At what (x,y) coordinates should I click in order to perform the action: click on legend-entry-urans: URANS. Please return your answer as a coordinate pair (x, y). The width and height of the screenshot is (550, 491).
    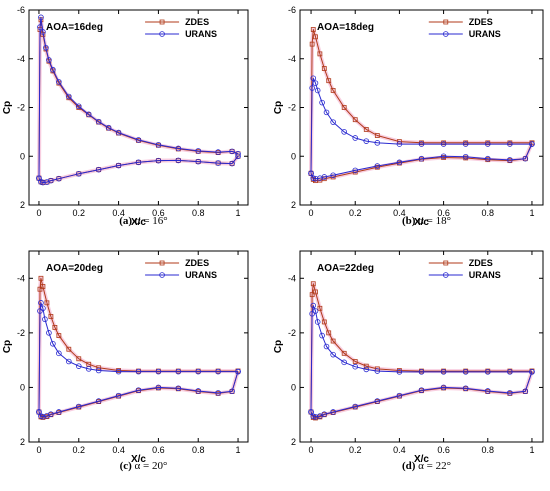
    Looking at the image, I should click on (464, 34).